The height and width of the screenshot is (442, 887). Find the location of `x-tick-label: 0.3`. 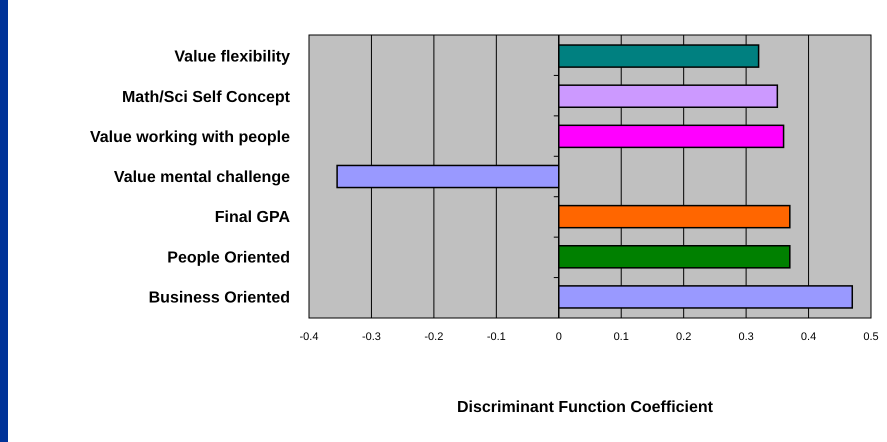

x-tick-label: 0.3 is located at coordinates (746, 337).